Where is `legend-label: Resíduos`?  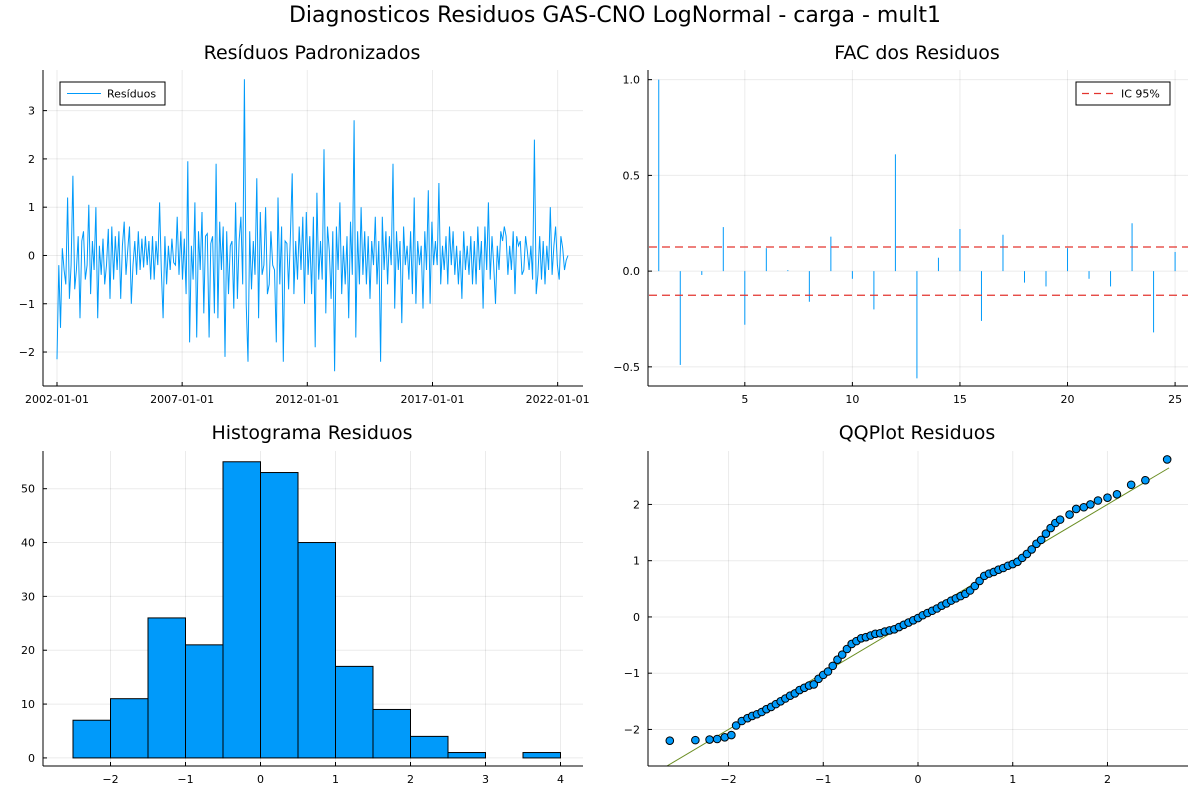 legend-label: Resíduos is located at coordinates (131, 94).